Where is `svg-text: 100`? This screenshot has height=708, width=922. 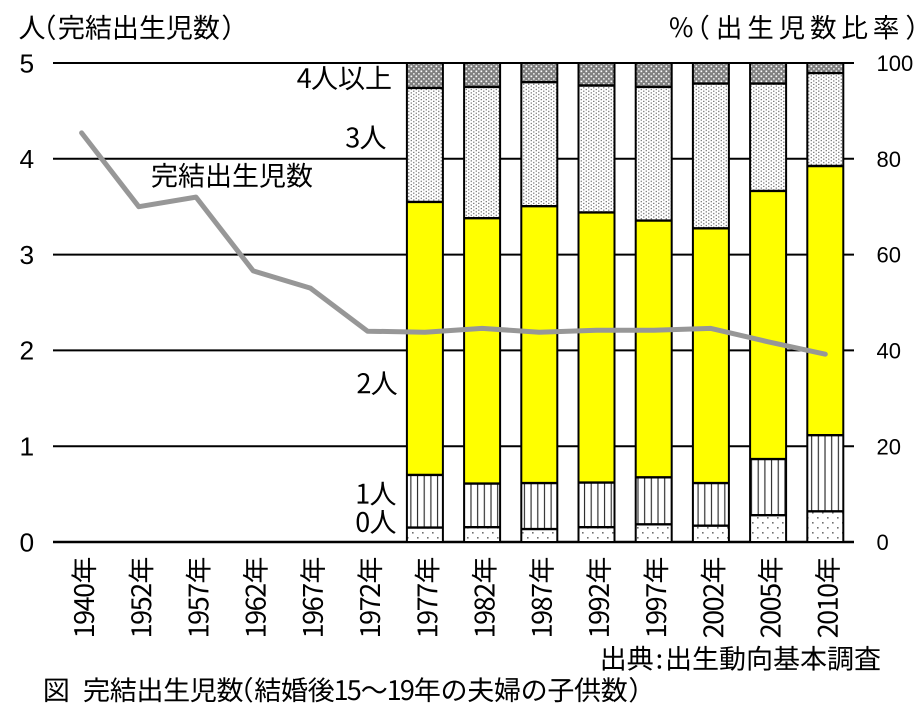 svg-text: 100 is located at coordinates (895, 63).